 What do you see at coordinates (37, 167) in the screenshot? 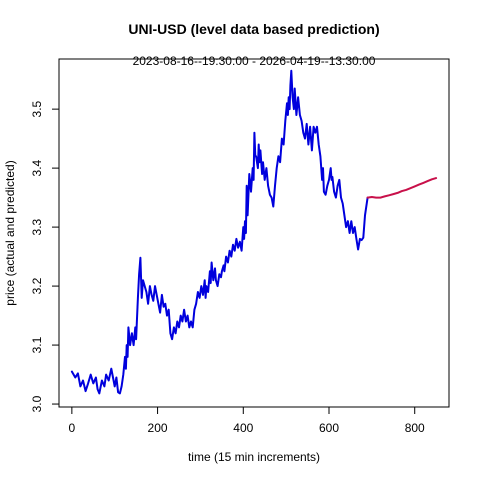
I see `y-tick-label: 3.4` at bounding box center [37, 167].